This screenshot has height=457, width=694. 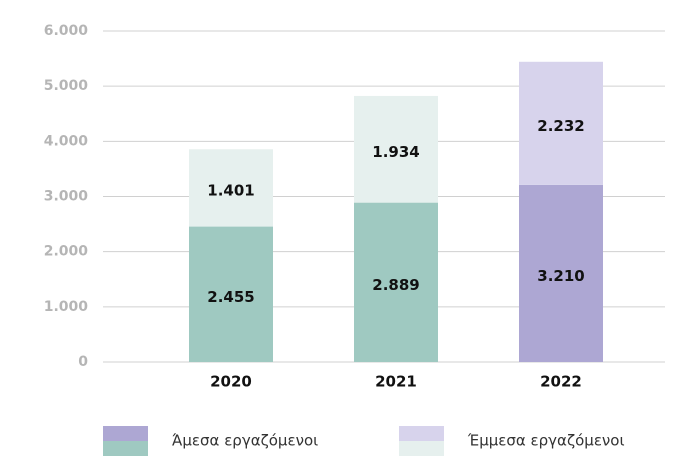 I want to click on y-tick-label: 6.000, so click(x=66, y=31).